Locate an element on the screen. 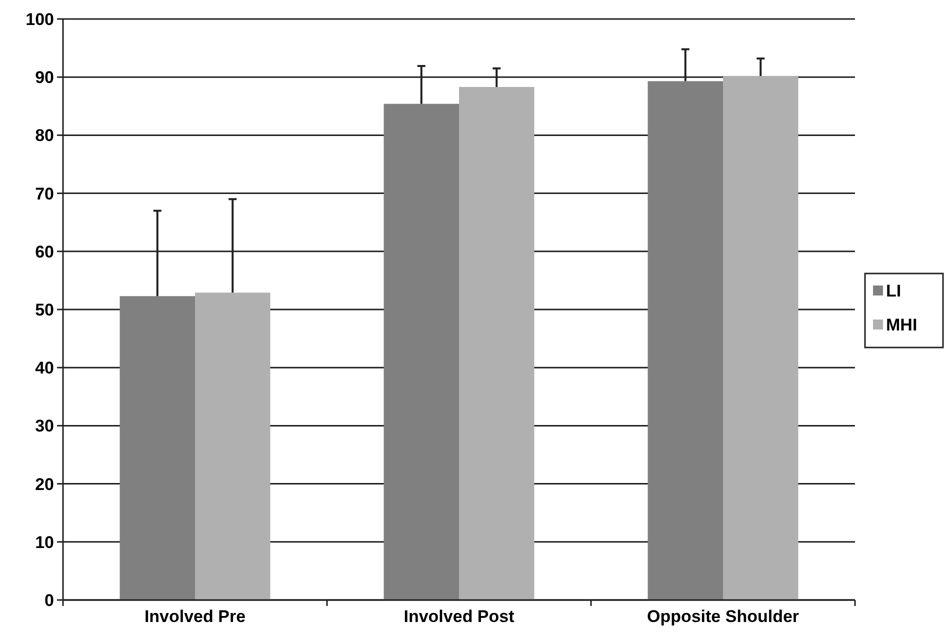 The width and height of the screenshot is (945, 638). y-tick-label: 100 is located at coordinates (40, 19).